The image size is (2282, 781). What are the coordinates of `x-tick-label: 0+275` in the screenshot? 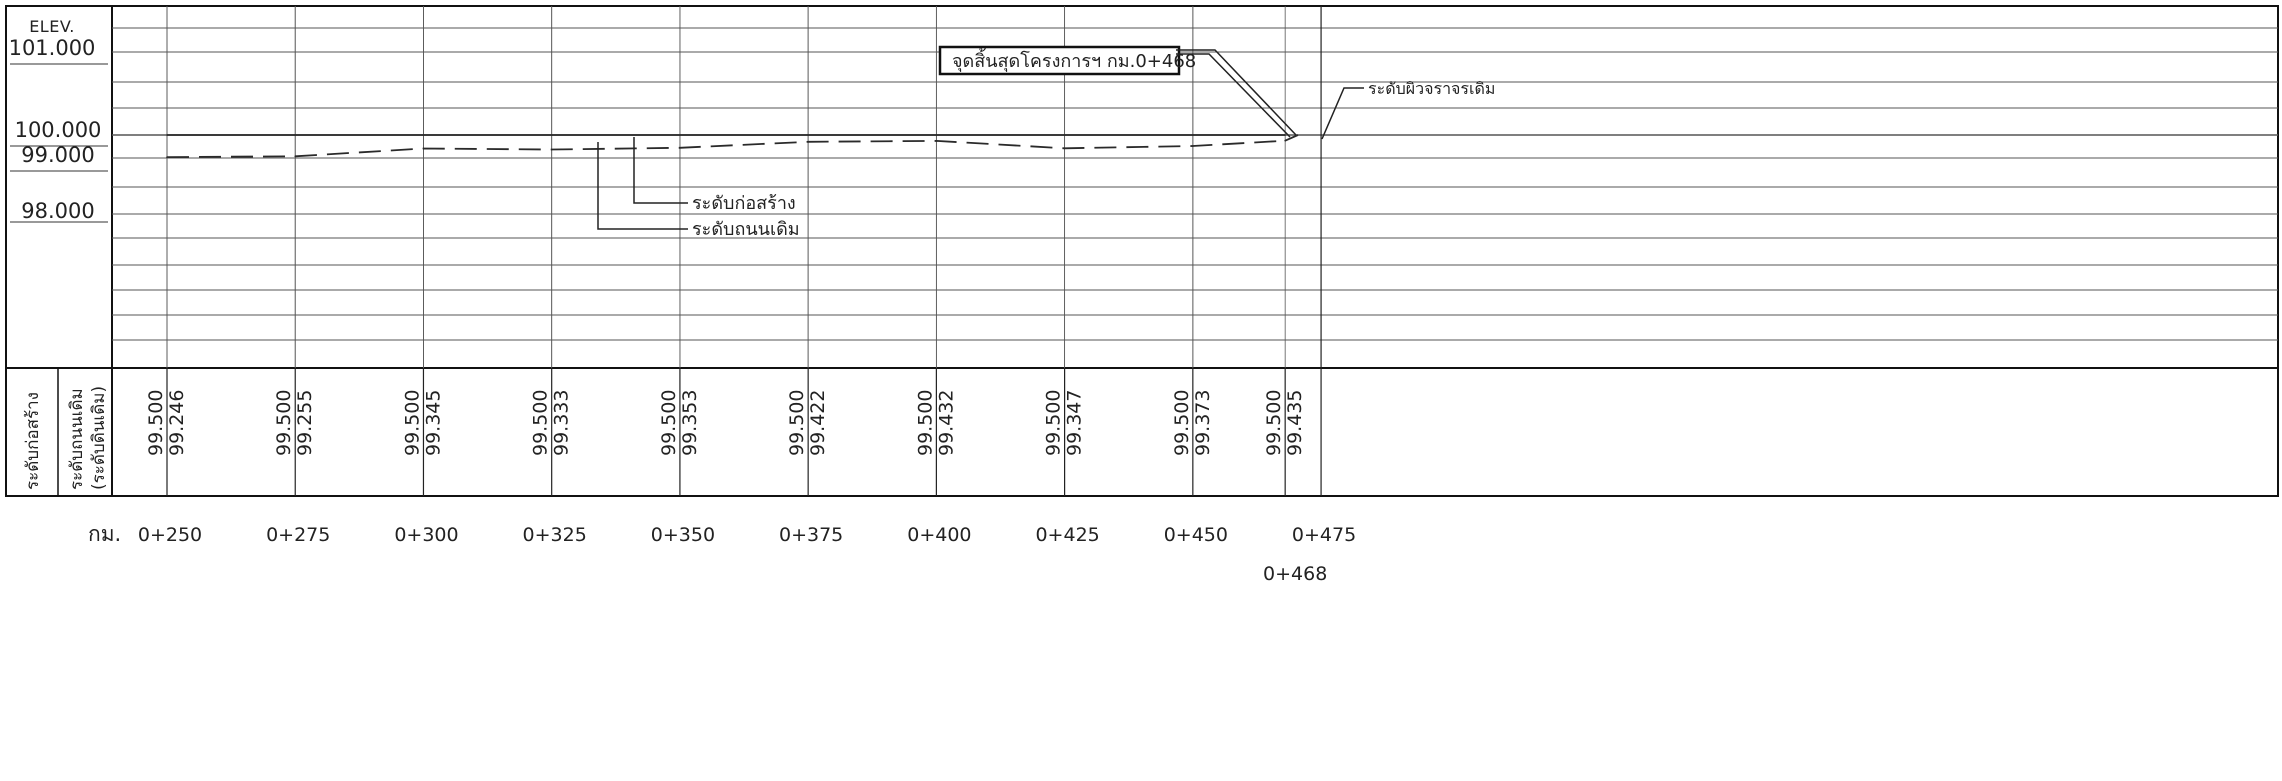 It's located at (298, 535).